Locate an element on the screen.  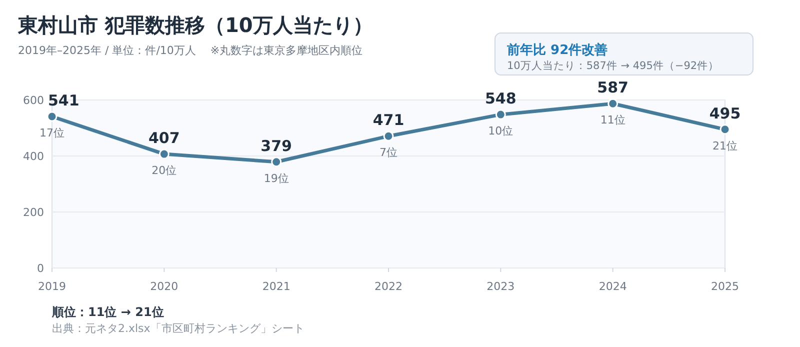
x-tick-label: 2022 is located at coordinates (388, 286).